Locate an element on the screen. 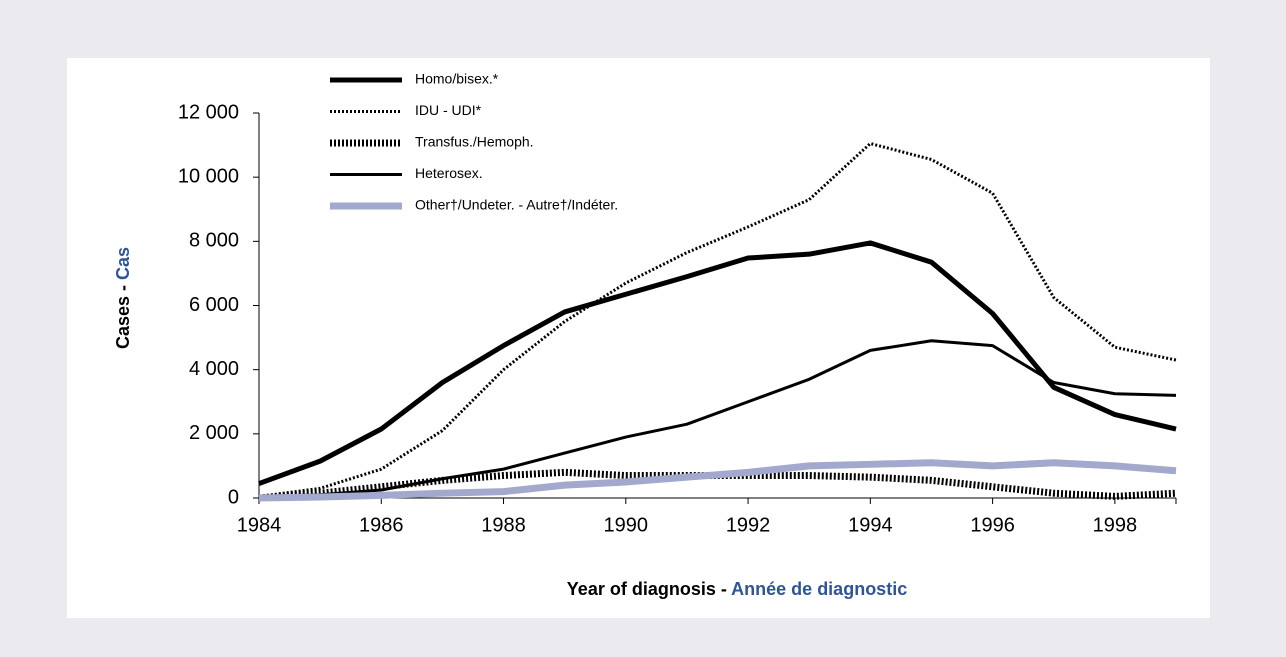 This screenshot has width=1286, height=657. x-tick-label: 1994 is located at coordinates (870, 525).